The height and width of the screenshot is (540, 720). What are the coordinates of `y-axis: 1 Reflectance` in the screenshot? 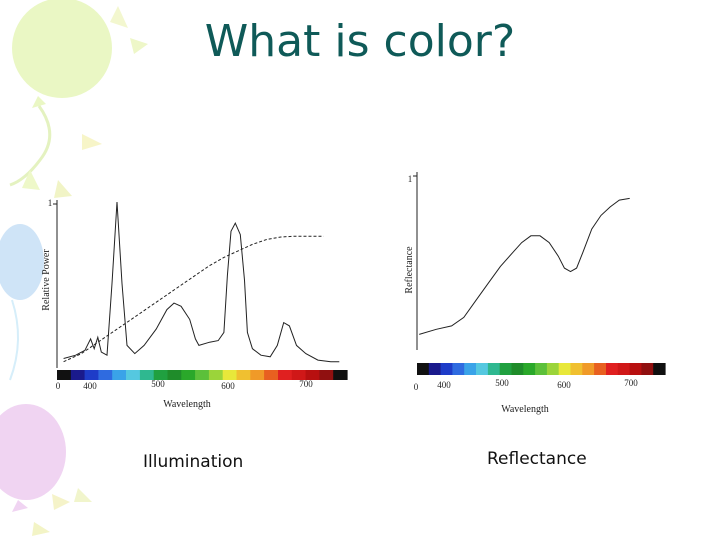 It's located at (411, 261).